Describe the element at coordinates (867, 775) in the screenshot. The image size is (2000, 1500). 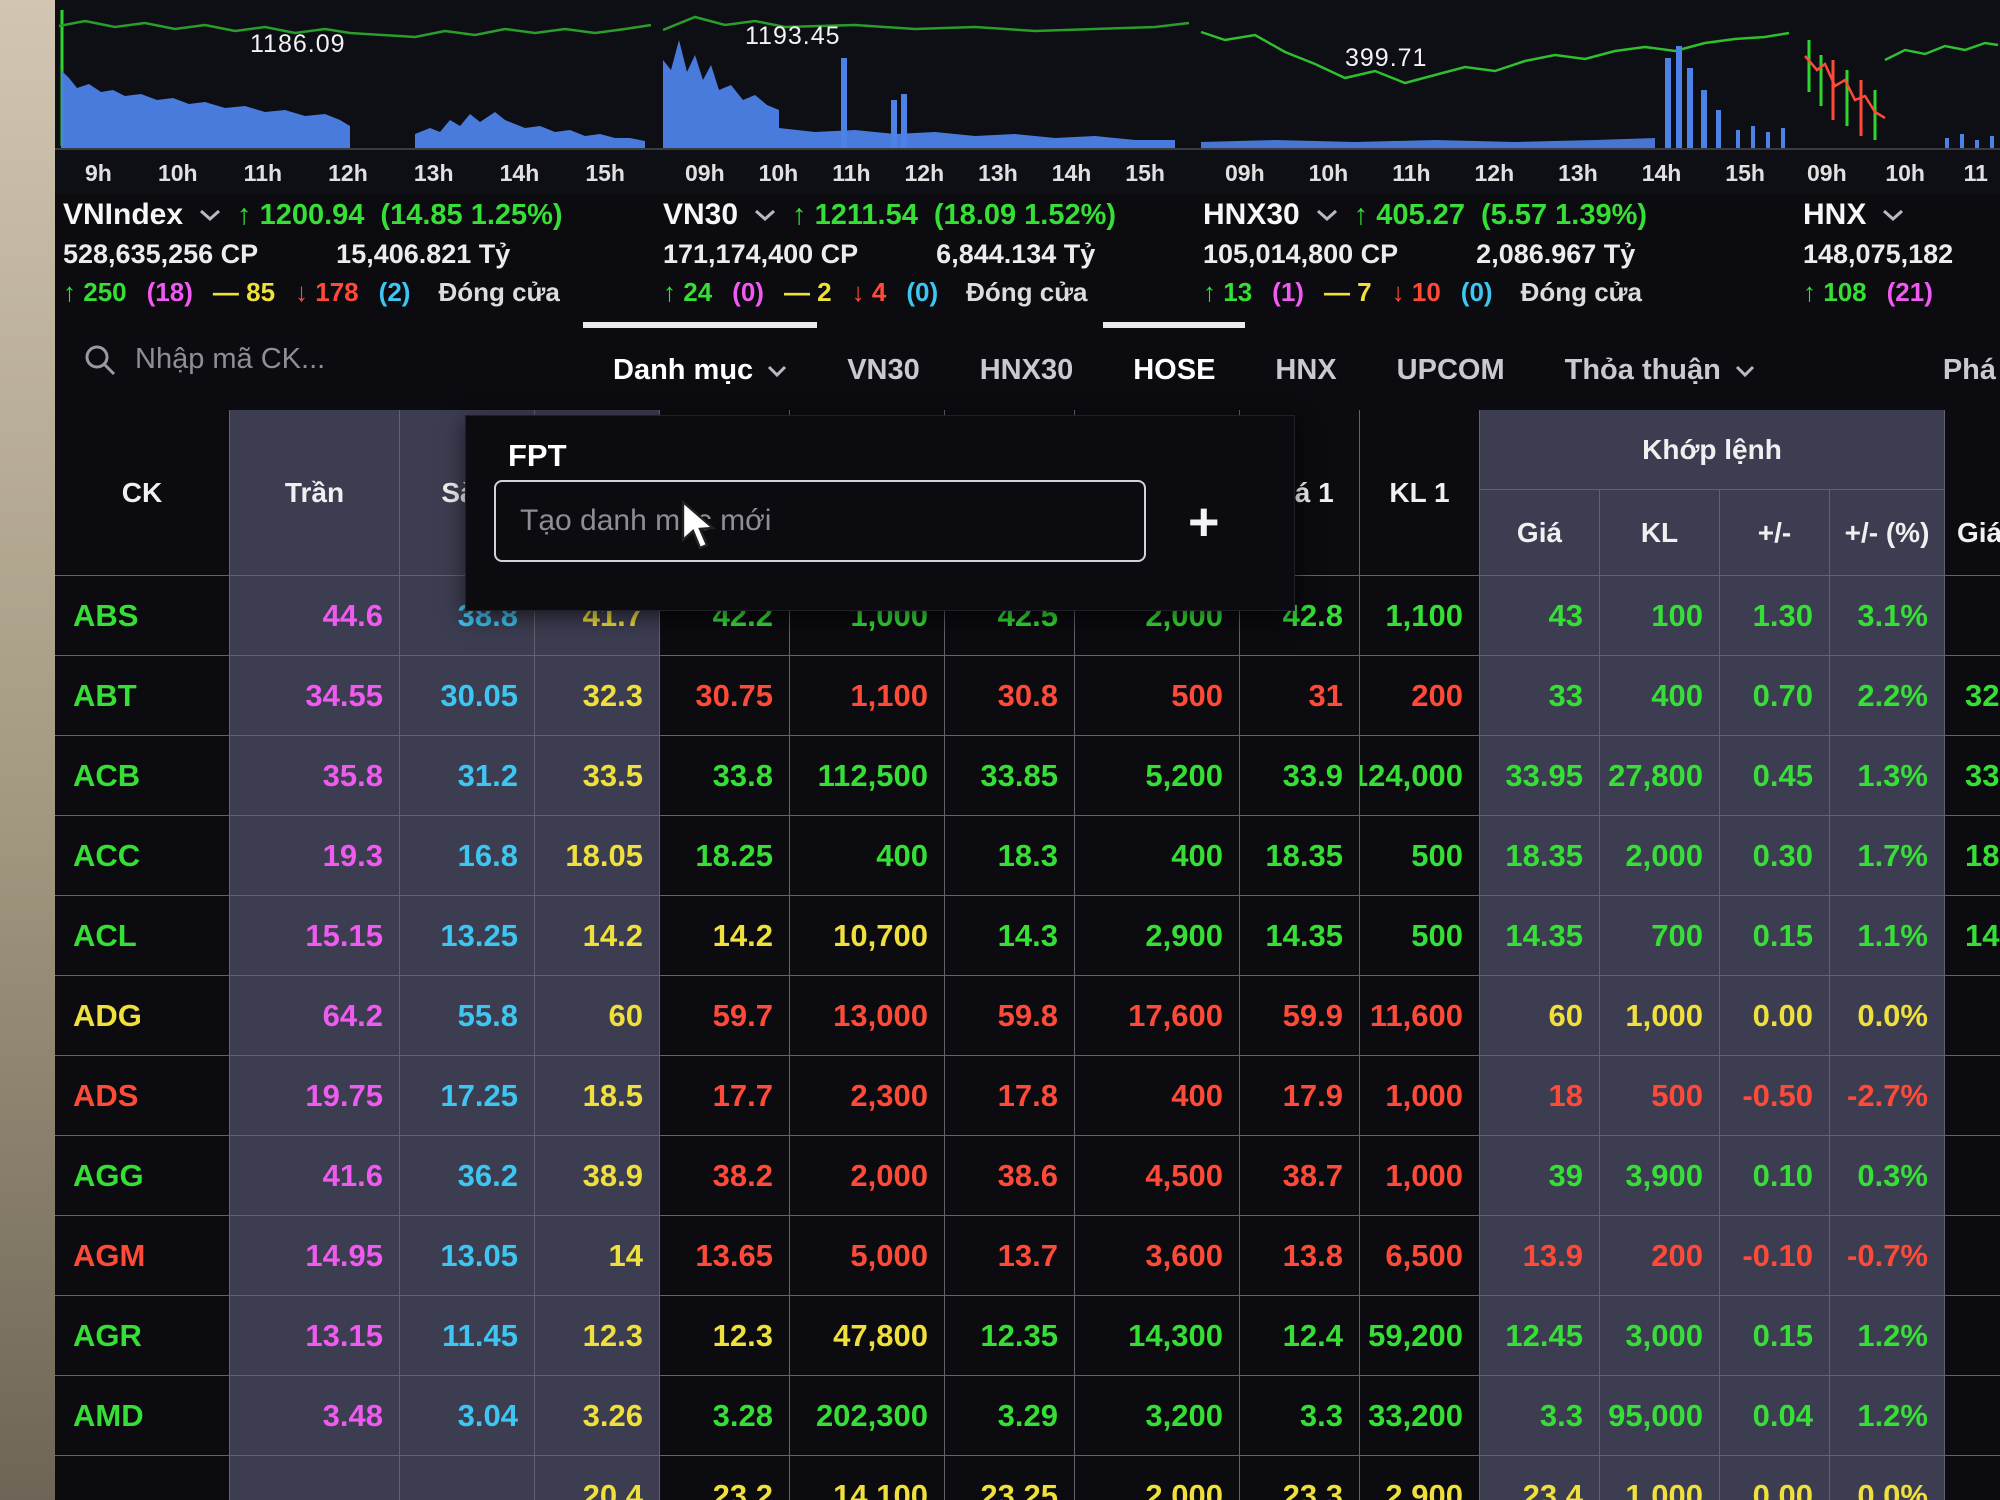
I see `buy-vol3-cell: 112,500` at that location.